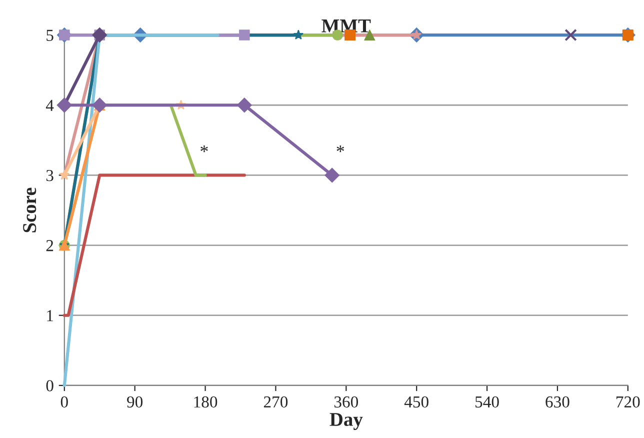 The width and height of the screenshot is (644, 438). What do you see at coordinates (276, 402) in the screenshot?
I see `x-tick-label: 270` at bounding box center [276, 402].